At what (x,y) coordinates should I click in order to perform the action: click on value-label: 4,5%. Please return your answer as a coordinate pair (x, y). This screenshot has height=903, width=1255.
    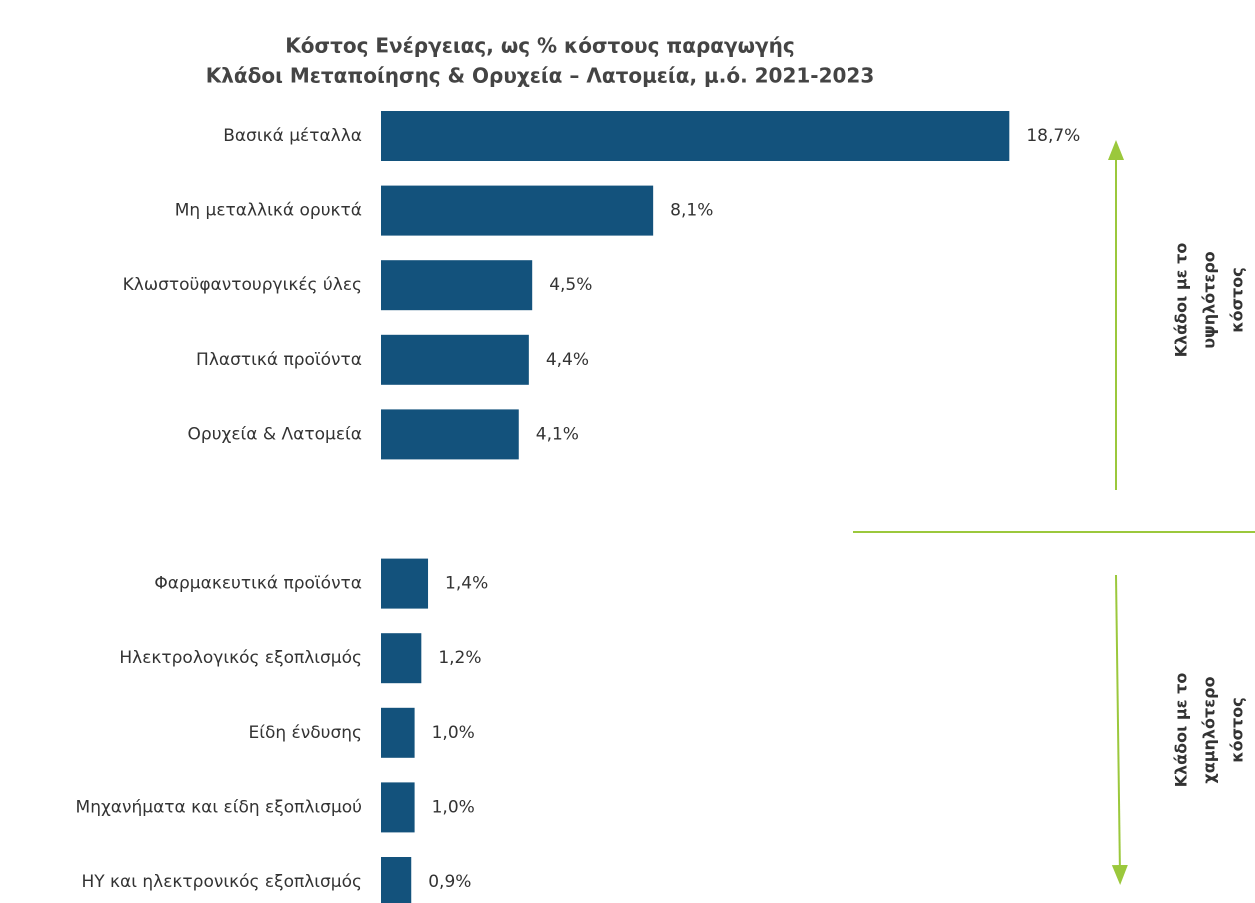
    Looking at the image, I should click on (570, 285).